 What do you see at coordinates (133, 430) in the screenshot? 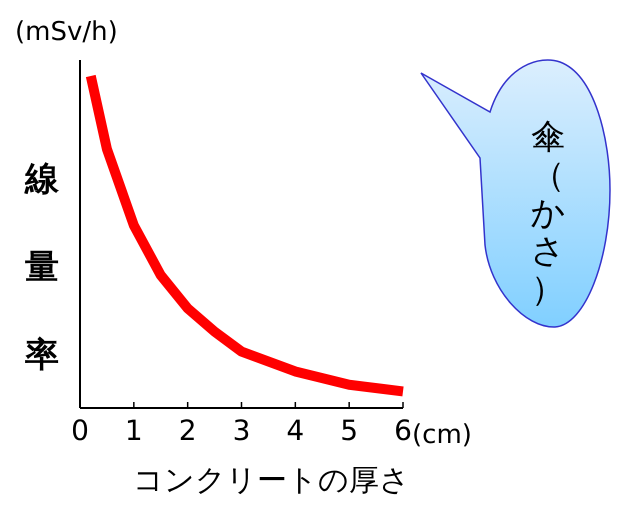
I see `x-tick-label: 1` at bounding box center [133, 430].